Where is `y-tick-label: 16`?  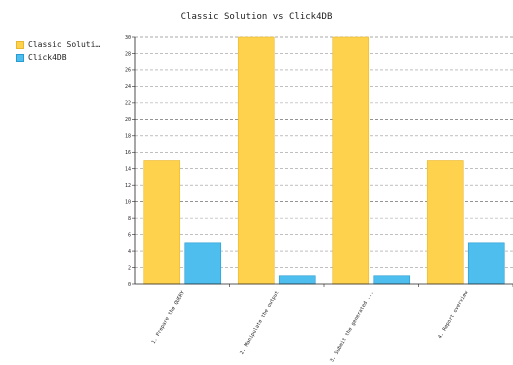 y-tick-label: 16 is located at coordinates (128, 153).